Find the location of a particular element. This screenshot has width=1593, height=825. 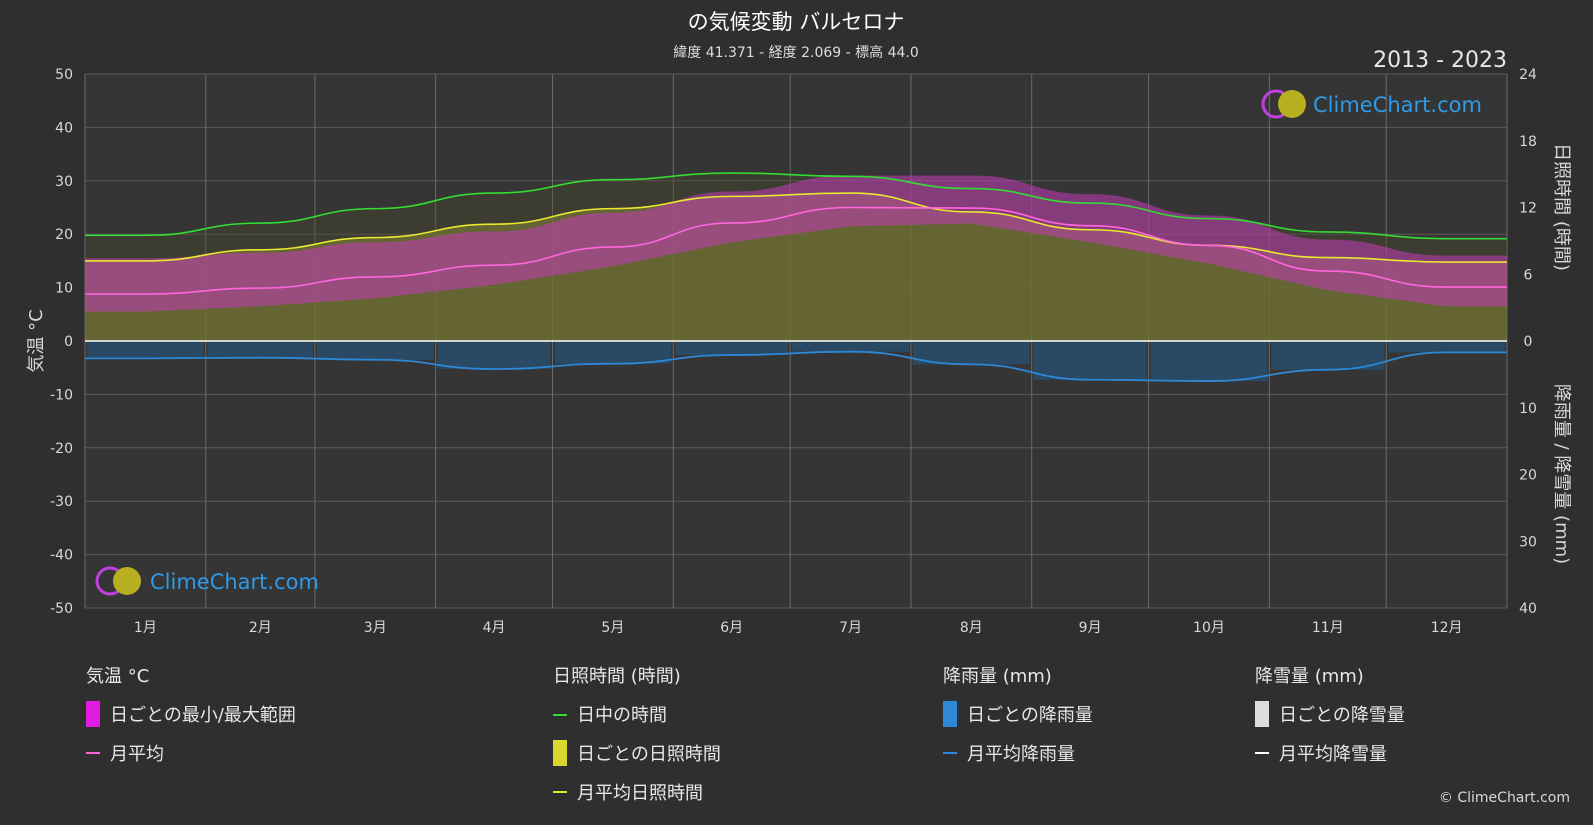

month-label: 3月 is located at coordinates (375, 628).